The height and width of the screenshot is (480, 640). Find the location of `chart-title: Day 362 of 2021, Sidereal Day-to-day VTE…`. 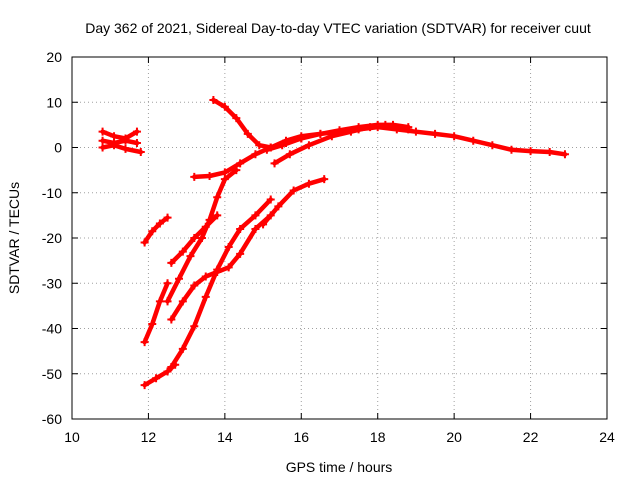

chart-title: Day 362 of 2021, Sidereal Day-to-day VTE… is located at coordinates (338, 28).